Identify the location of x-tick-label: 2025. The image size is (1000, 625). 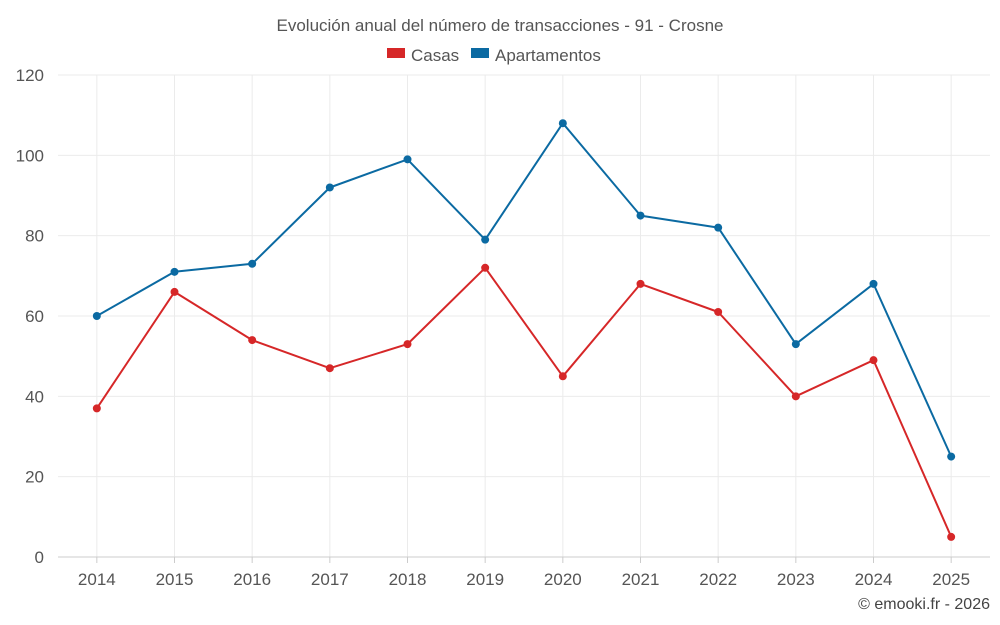
(951, 579).